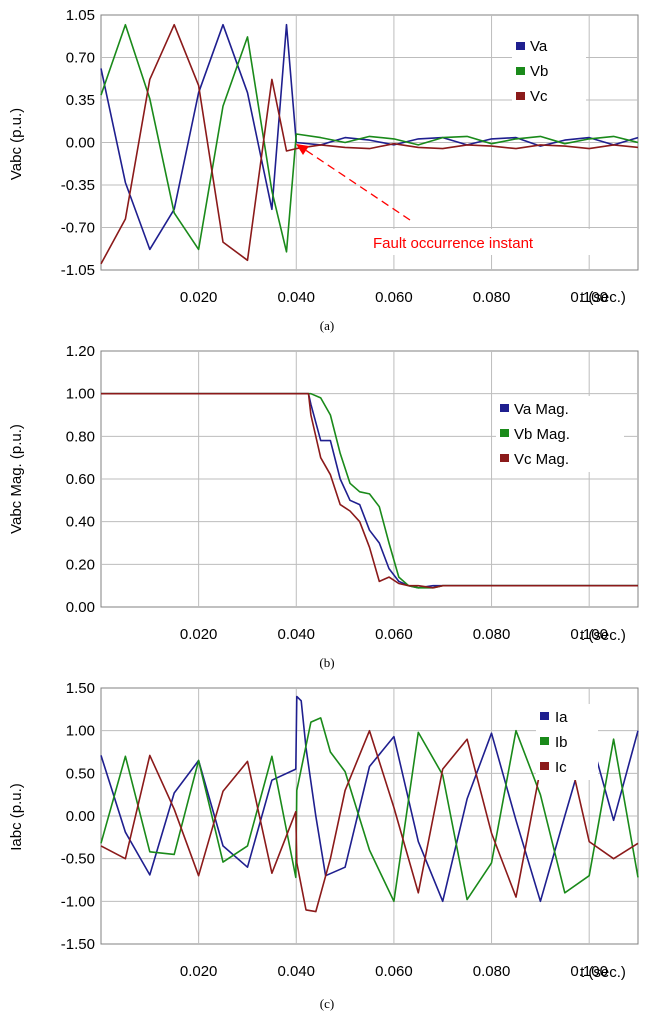  I want to click on legend-swatch-vc, so click(520, 96).